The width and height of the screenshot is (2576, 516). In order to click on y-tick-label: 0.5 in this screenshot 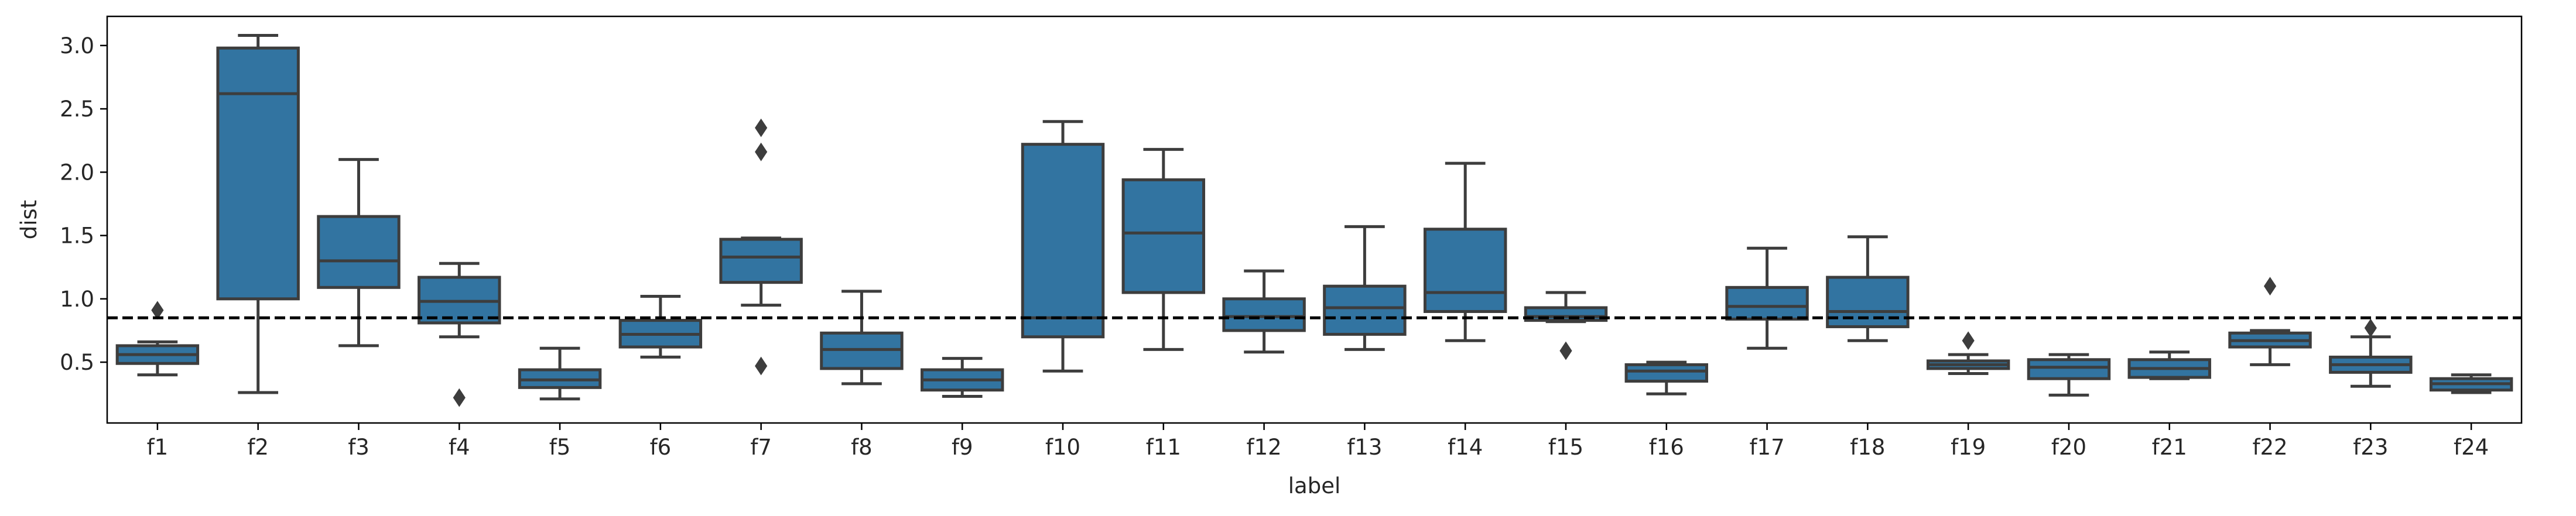, I will do `click(77, 362)`.